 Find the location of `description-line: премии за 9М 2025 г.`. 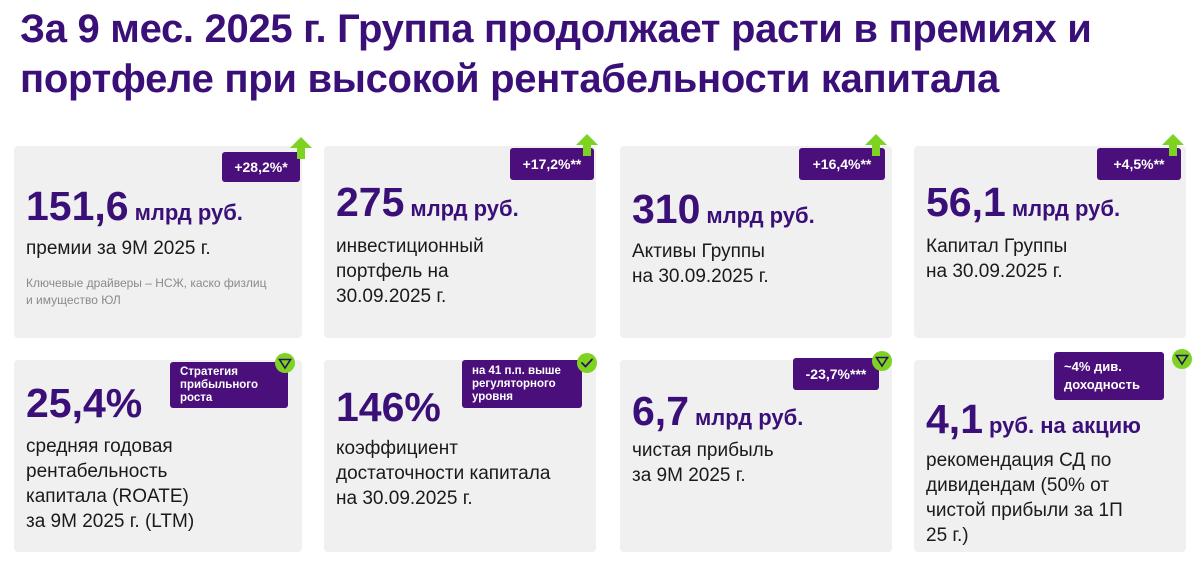

description-line: премии за 9М 2025 г. is located at coordinates (118, 248).